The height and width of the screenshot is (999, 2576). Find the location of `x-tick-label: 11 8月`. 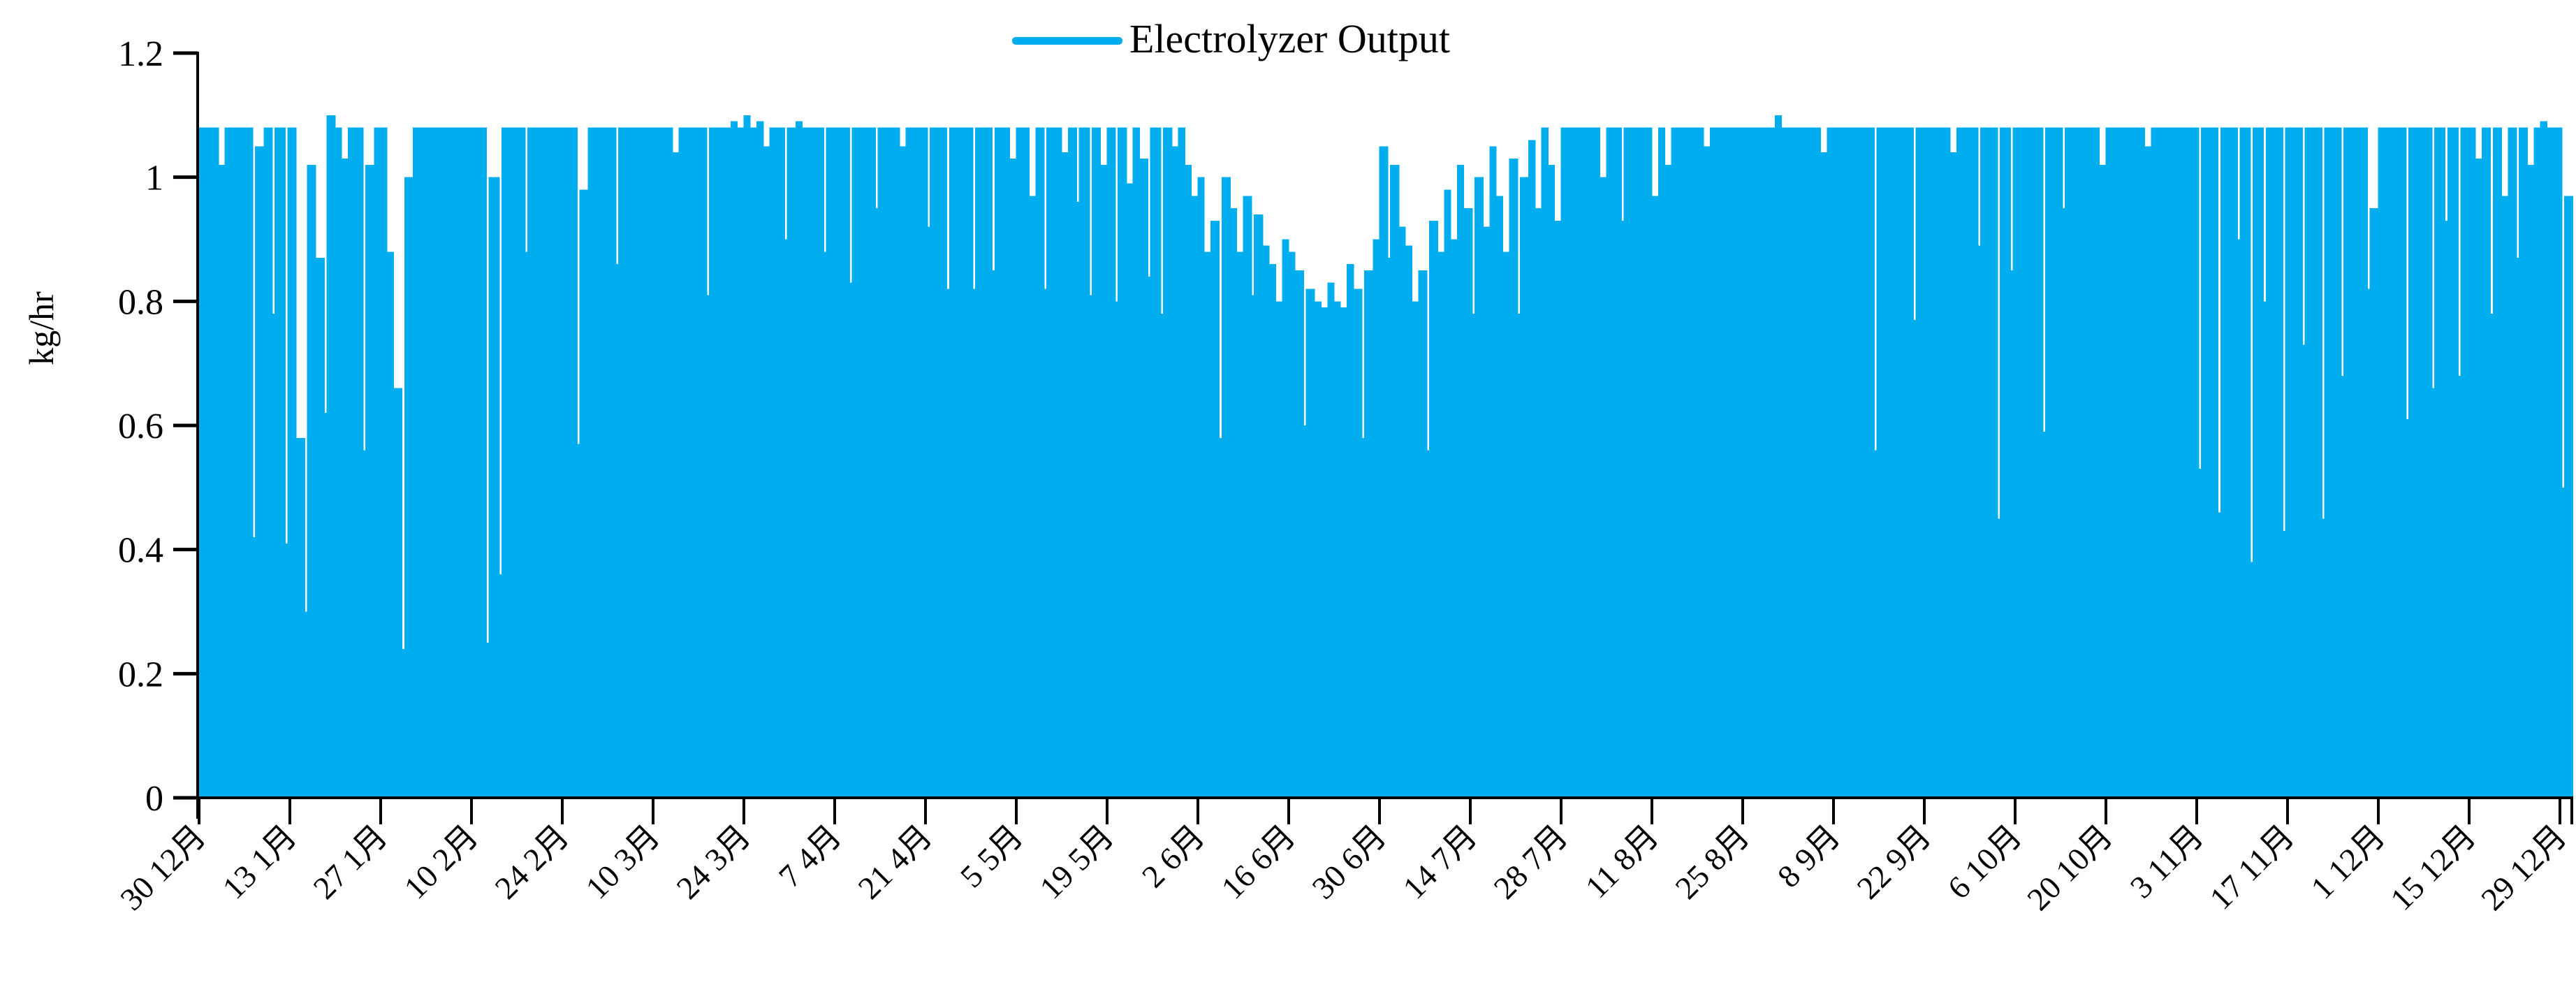

x-tick-label: 11 8月 is located at coordinates (1622, 861).